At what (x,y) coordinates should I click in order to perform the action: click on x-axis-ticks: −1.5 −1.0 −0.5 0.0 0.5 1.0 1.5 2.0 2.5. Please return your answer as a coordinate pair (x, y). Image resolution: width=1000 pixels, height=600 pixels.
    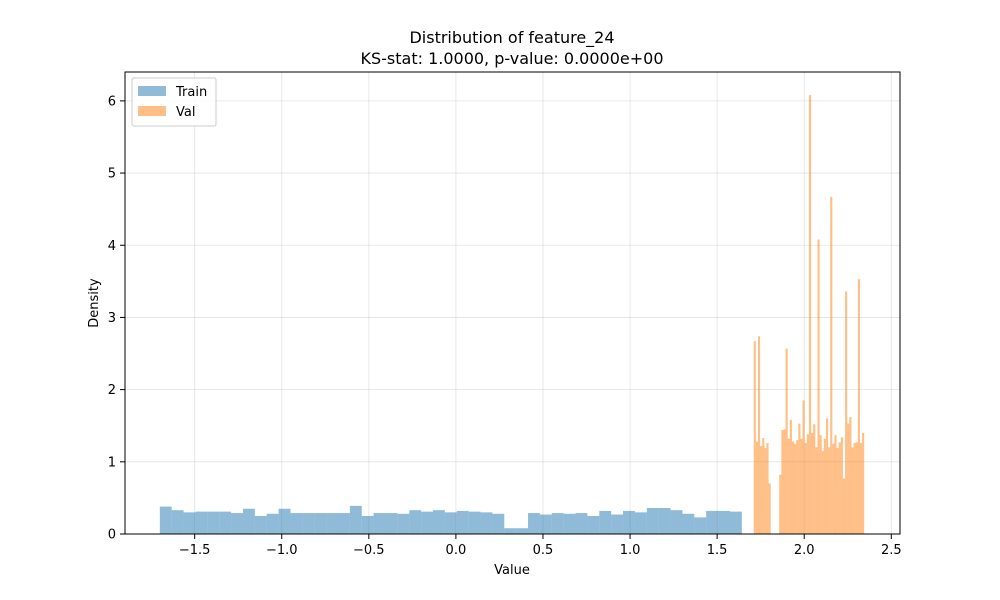
    Looking at the image, I should click on (540, 546).